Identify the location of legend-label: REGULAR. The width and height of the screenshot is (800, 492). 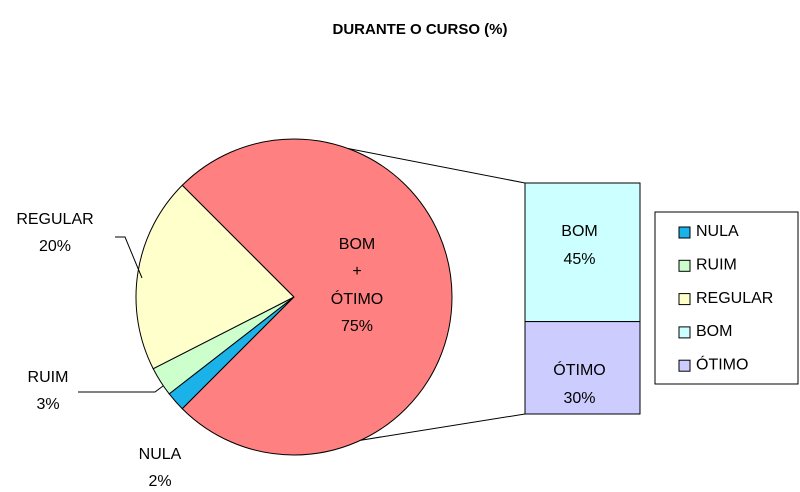
(734, 298).